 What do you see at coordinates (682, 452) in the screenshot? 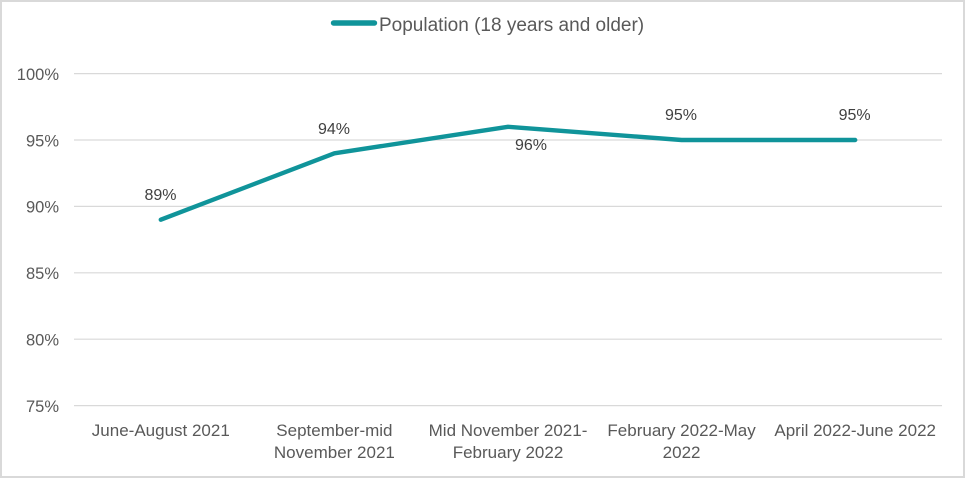
I see `svg-text: 2022` at bounding box center [682, 452].